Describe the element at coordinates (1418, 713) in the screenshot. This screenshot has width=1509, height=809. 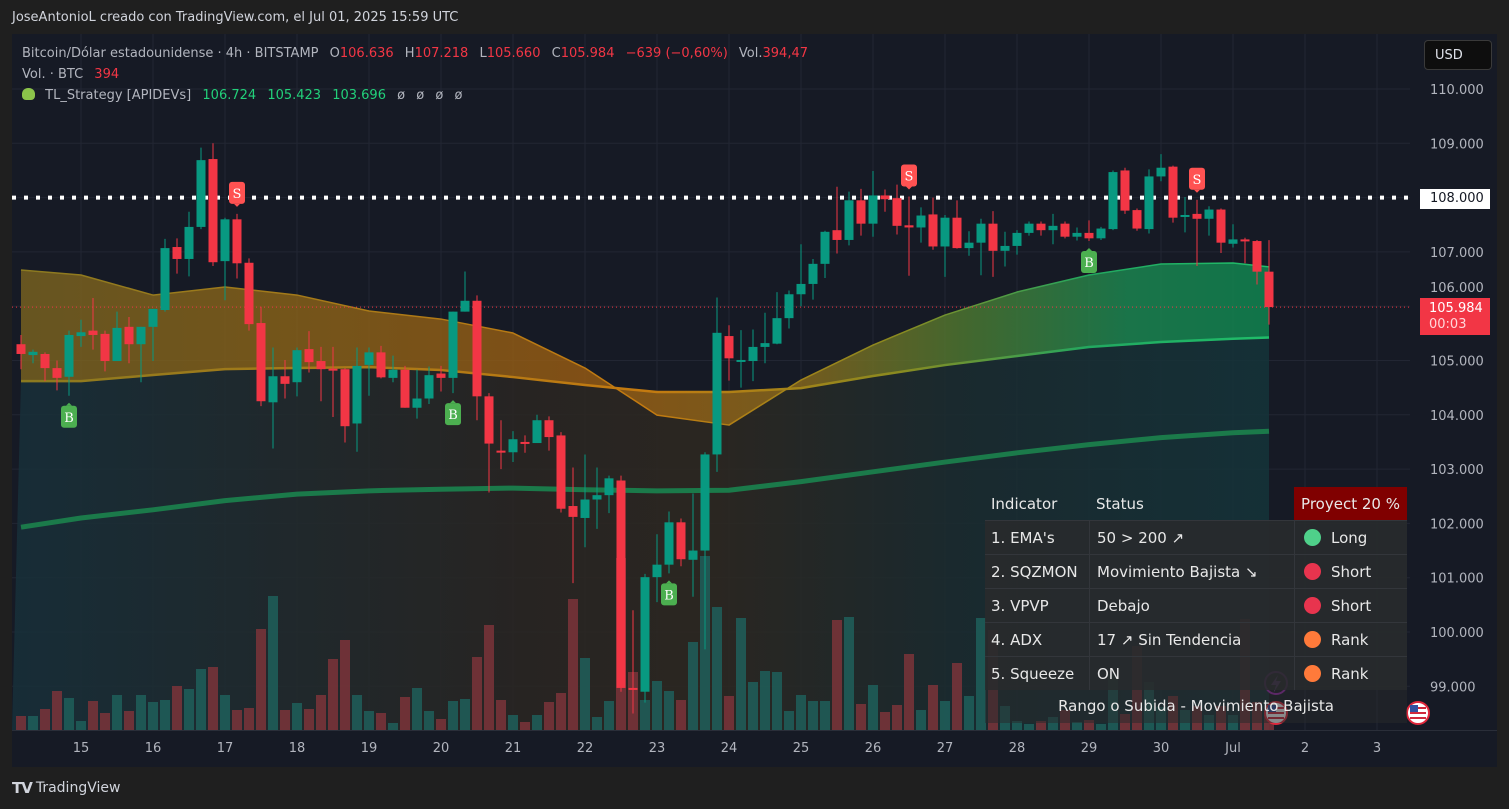
I see `us-flag-icon` at that location.